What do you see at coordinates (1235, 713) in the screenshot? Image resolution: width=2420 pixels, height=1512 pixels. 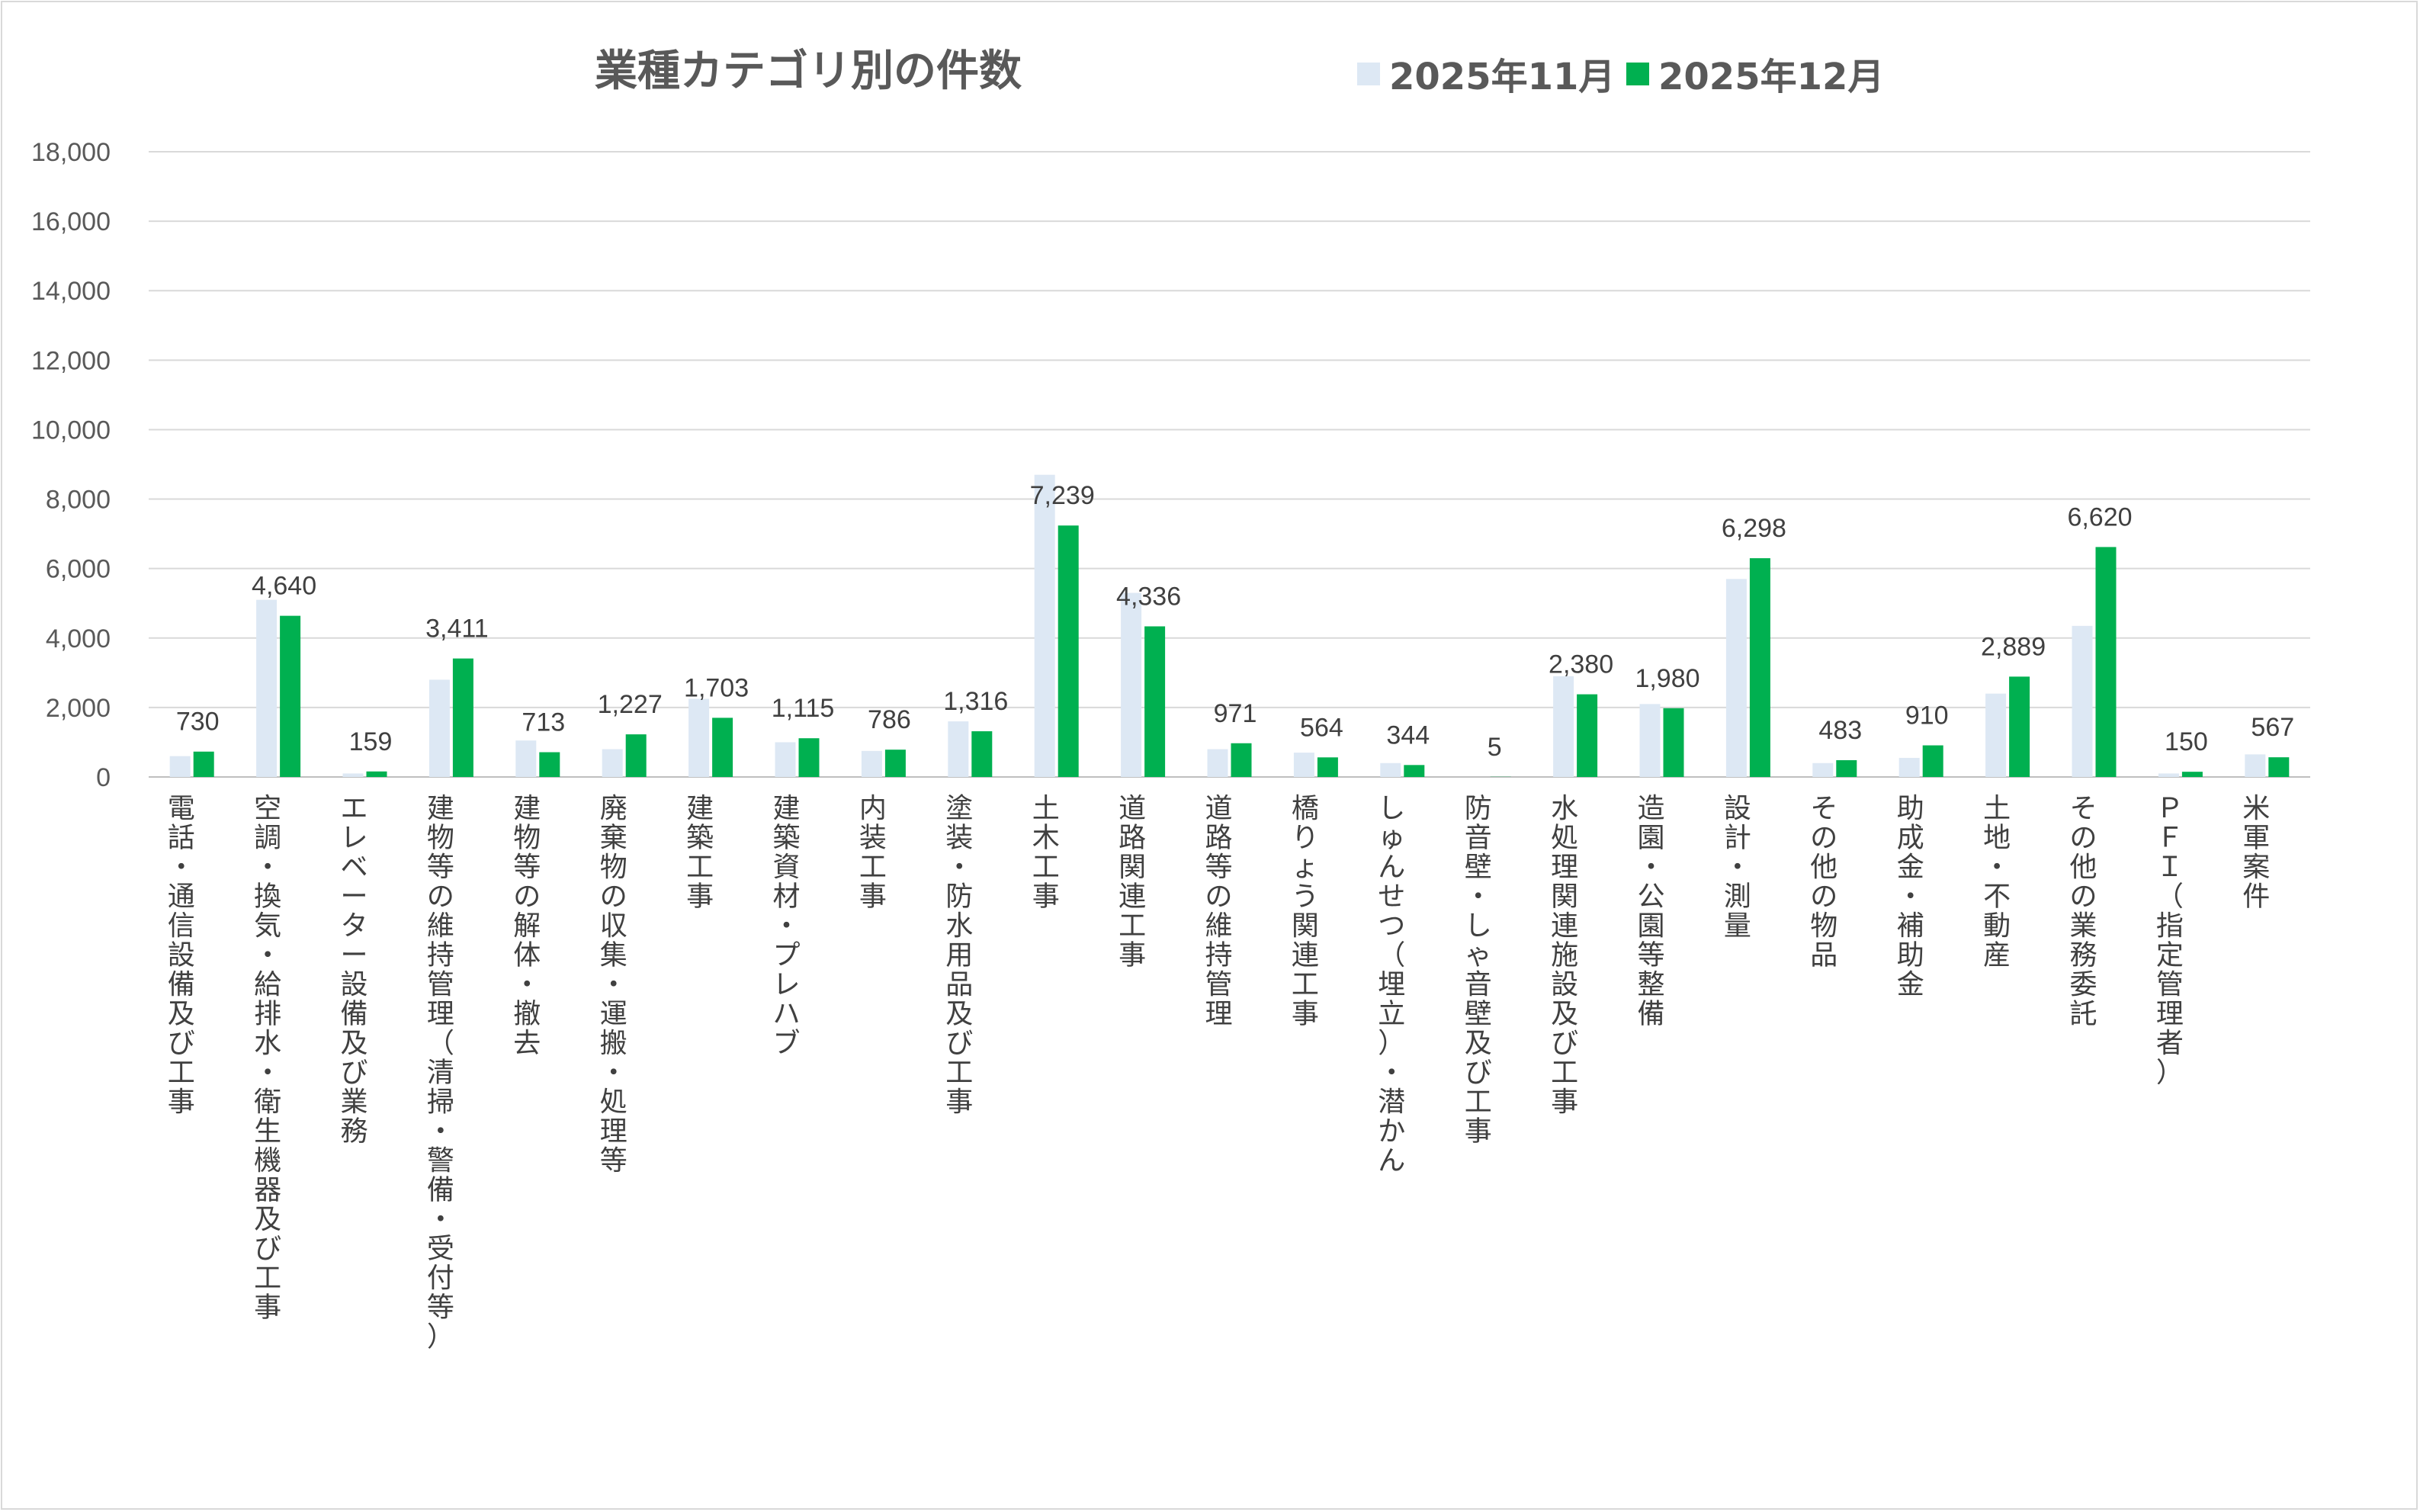 I see `data-label: 971` at bounding box center [1235, 713].